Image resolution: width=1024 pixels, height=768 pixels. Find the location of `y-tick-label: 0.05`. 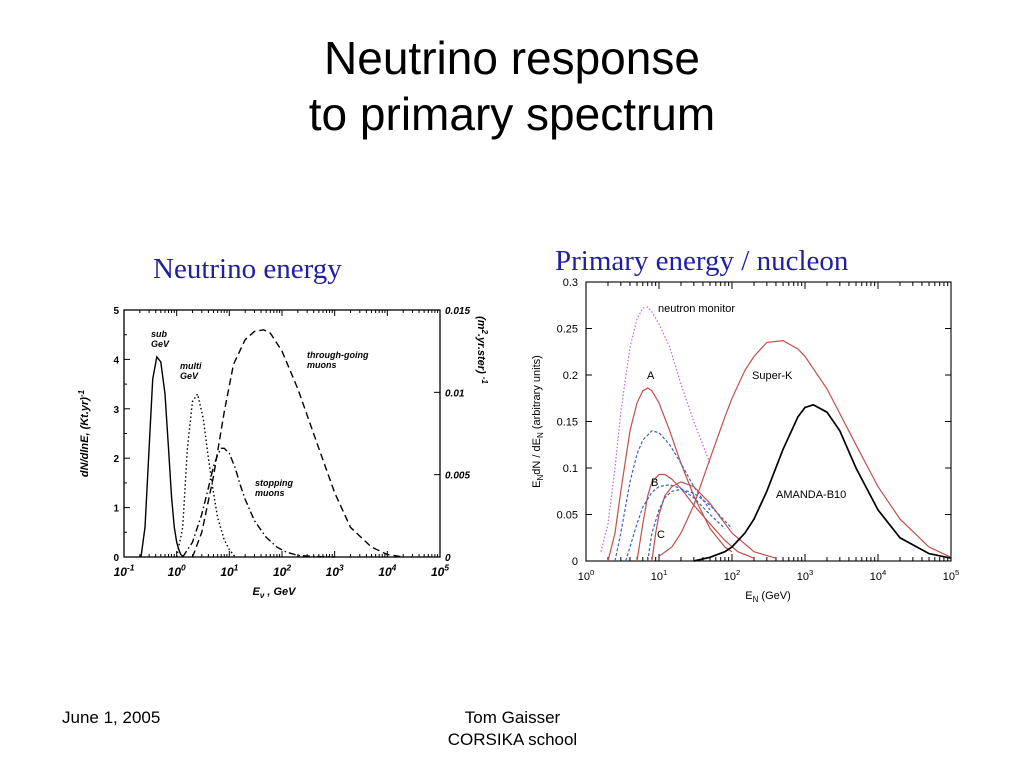

y-tick-label: 0.05 is located at coordinates (567, 516).